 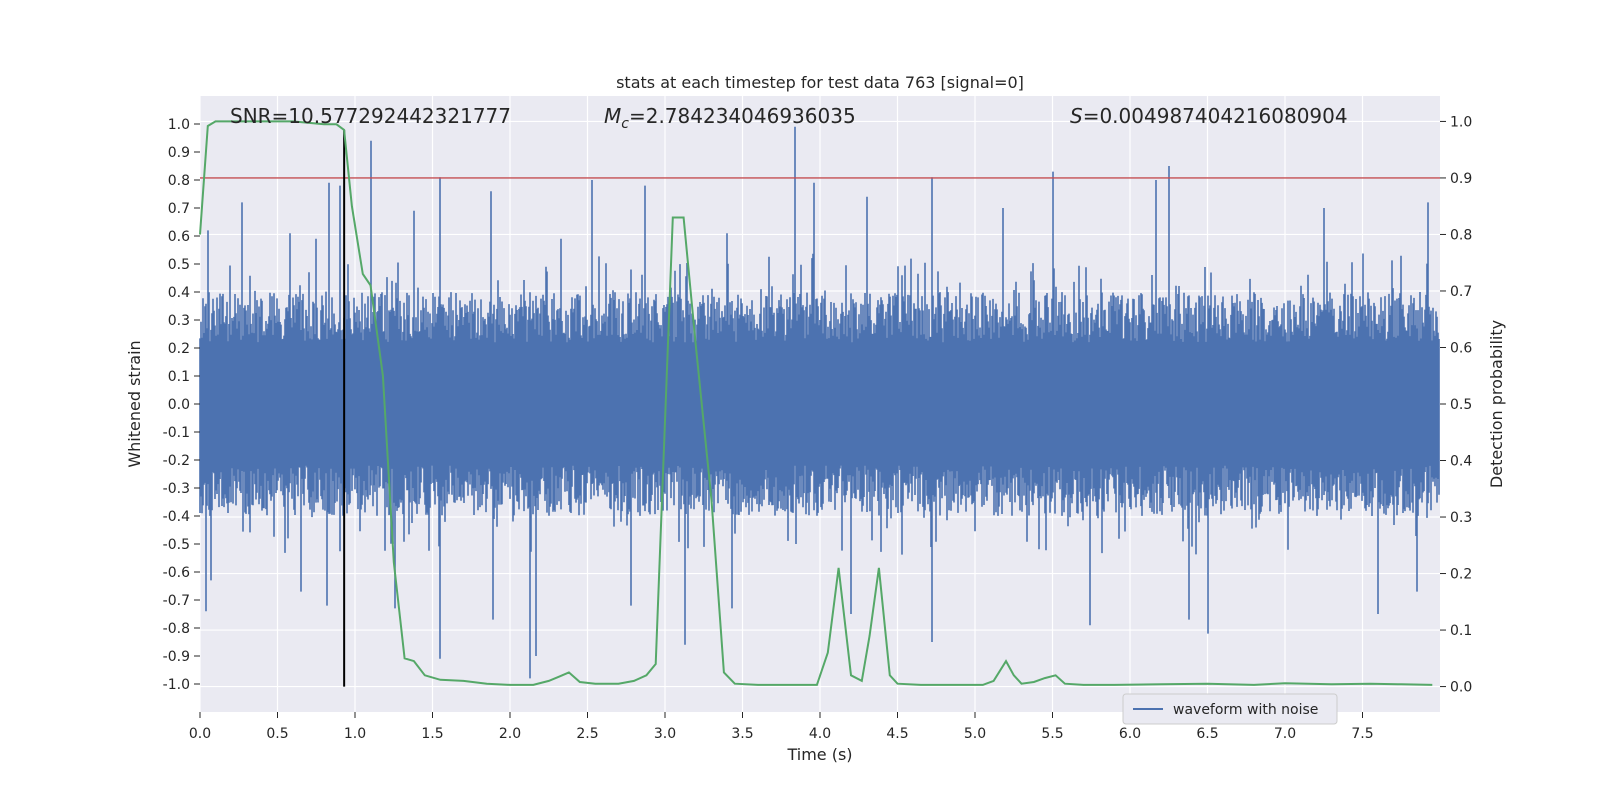 What do you see at coordinates (179, 237) in the screenshot?
I see `y-tick-label-4: 0.6` at bounding box center [179, 237].